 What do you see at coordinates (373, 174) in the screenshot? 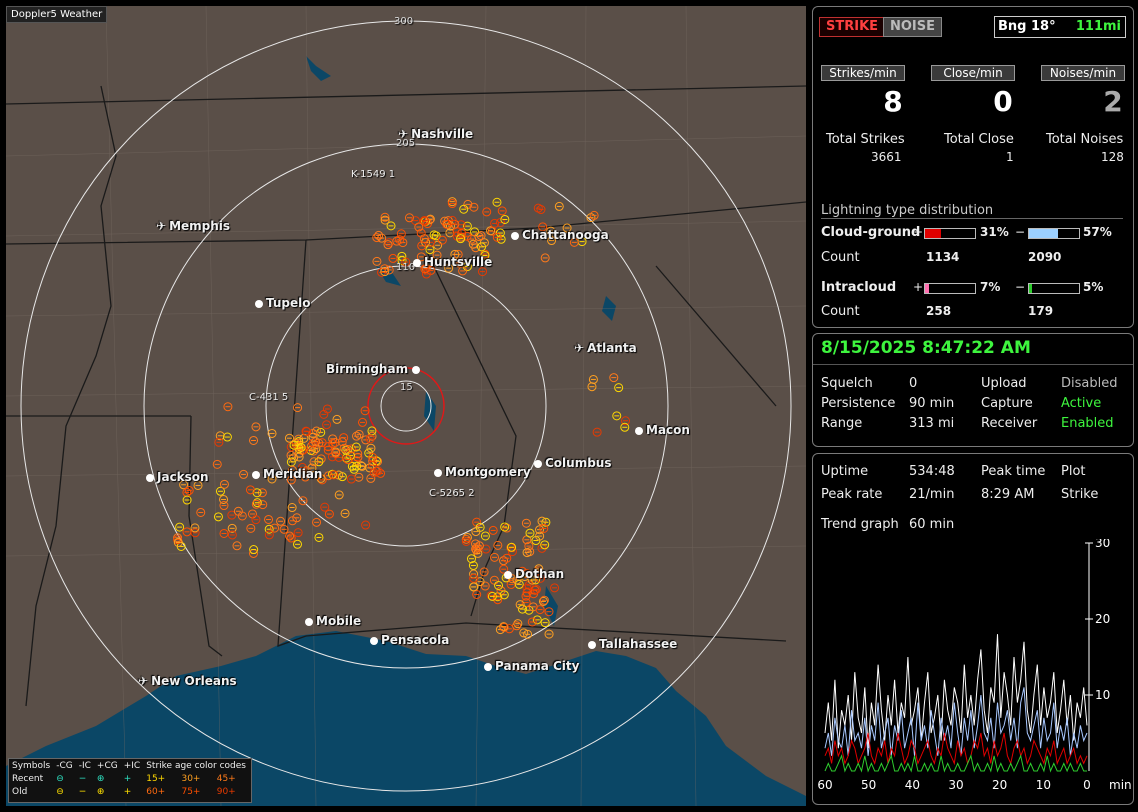
I see `storm-cell-label: K-1549 1` at bounding box center [373, 174].